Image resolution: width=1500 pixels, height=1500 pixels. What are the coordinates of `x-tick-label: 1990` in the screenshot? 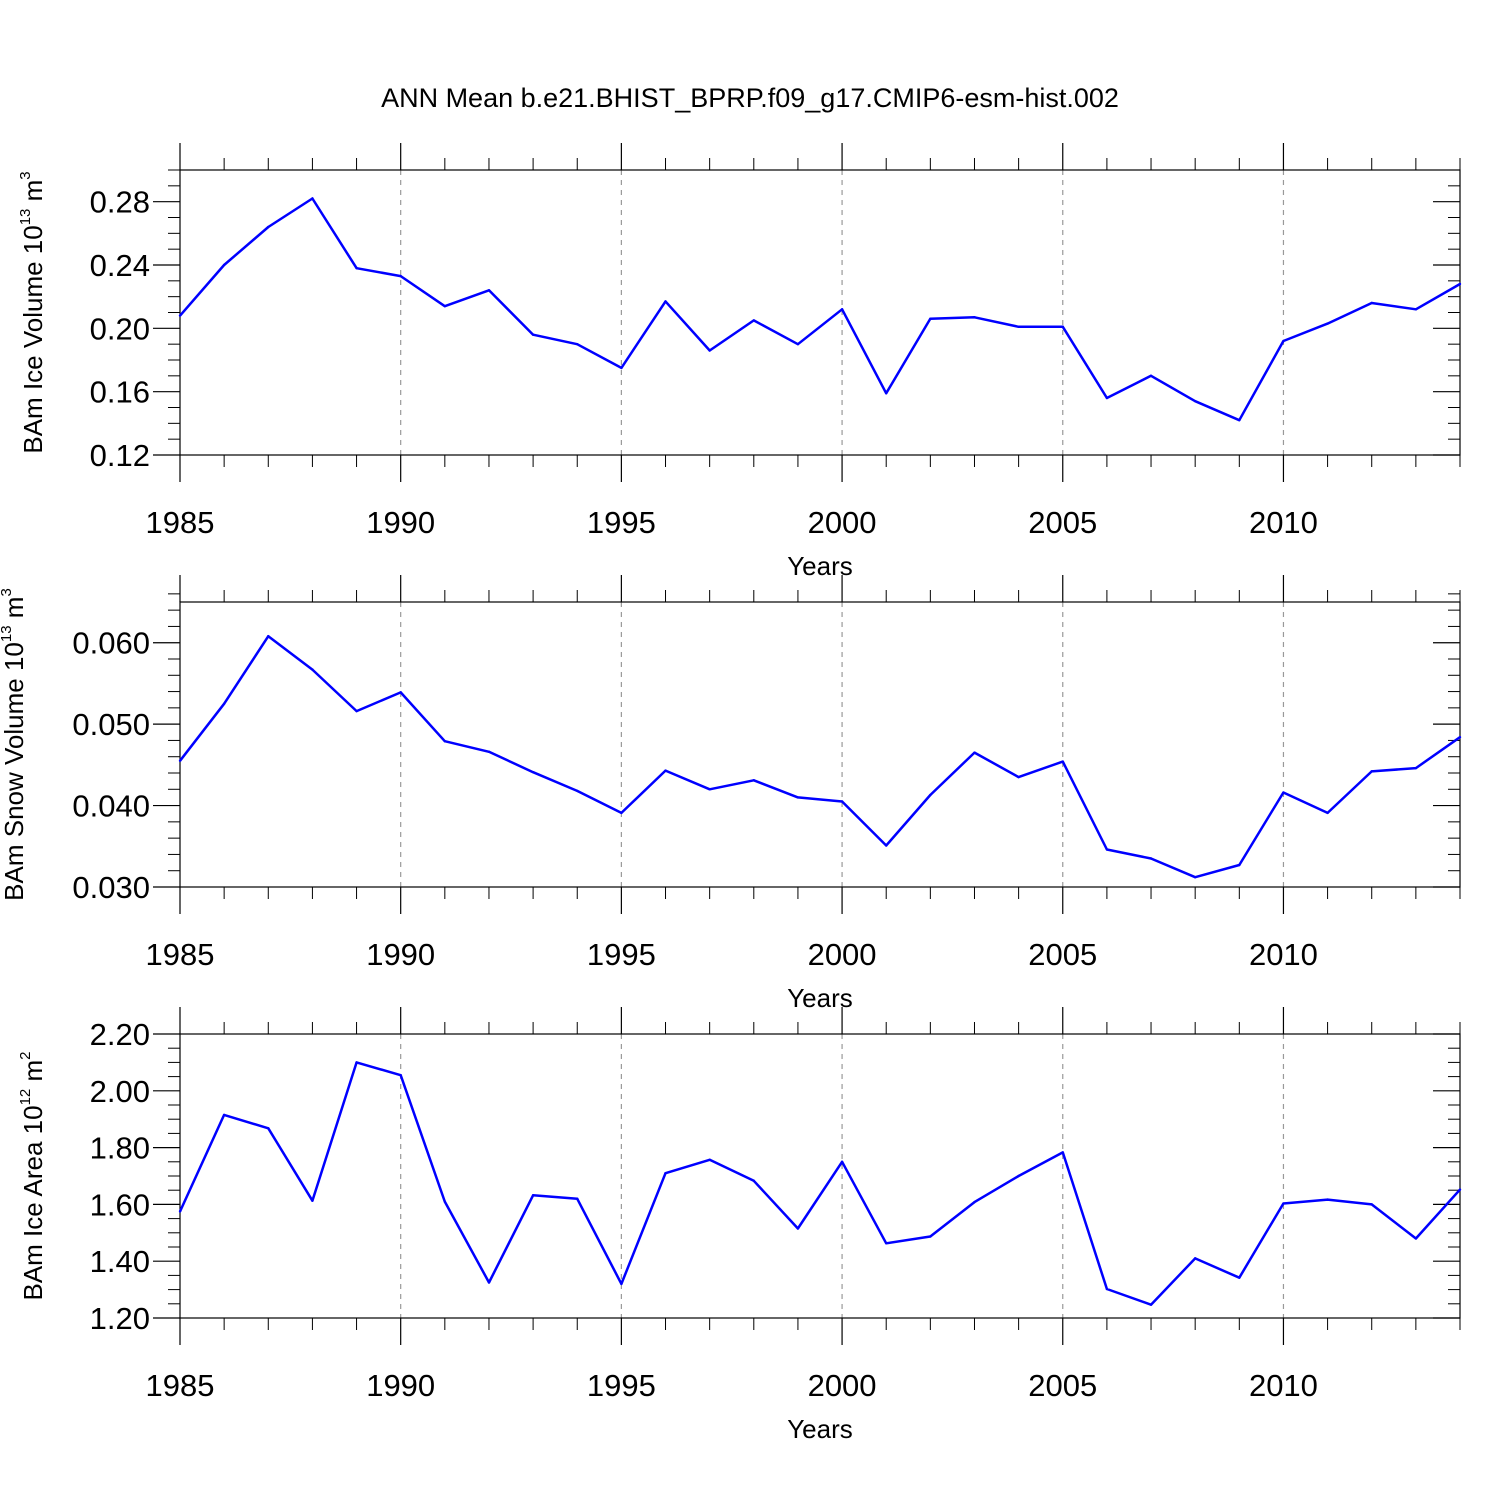 It's located at (400, 954).